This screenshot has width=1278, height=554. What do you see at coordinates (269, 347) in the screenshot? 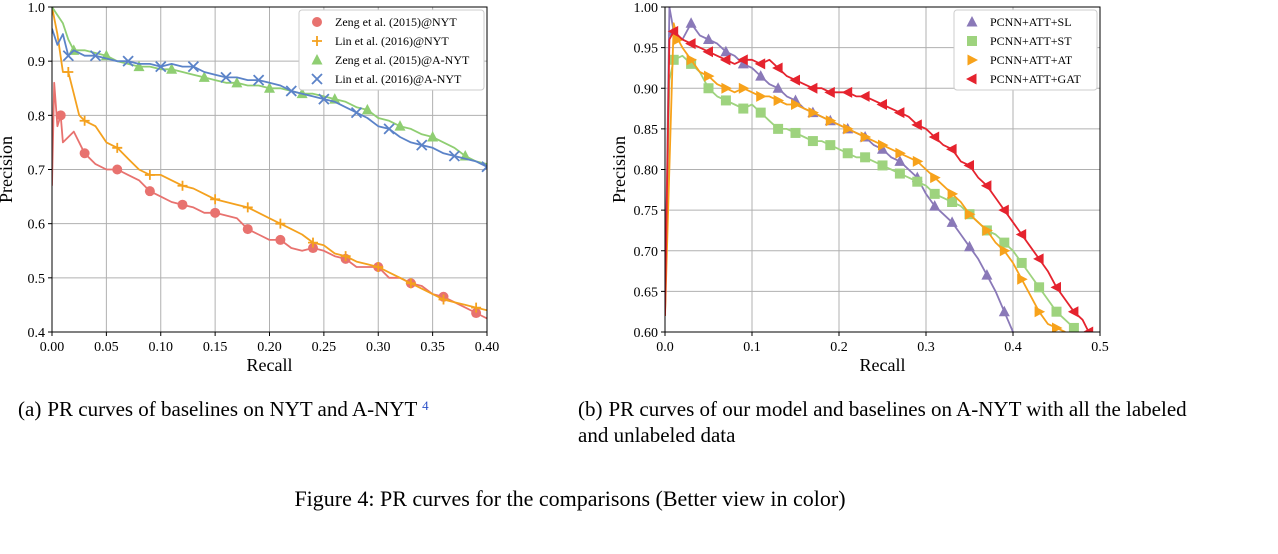
I see `x-tick-label: 0.20` at bounding box center [269, 347].